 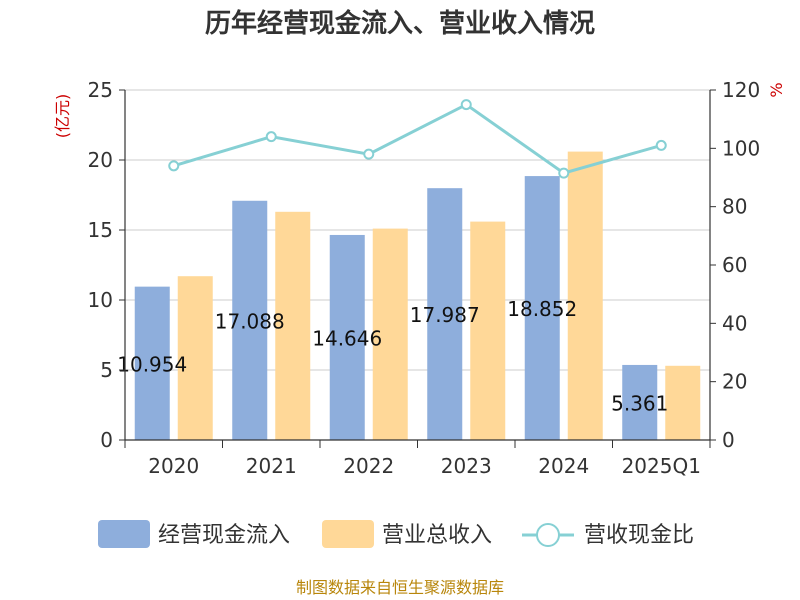 I want to click on data-label: 14.646, so click(x=347, y=338).